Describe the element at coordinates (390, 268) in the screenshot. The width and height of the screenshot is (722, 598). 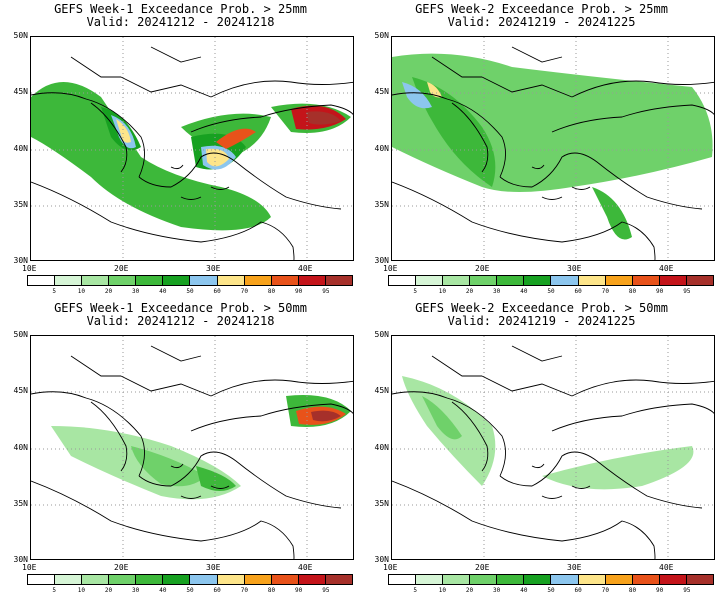
I see `longitude-label: 10E` at that location.